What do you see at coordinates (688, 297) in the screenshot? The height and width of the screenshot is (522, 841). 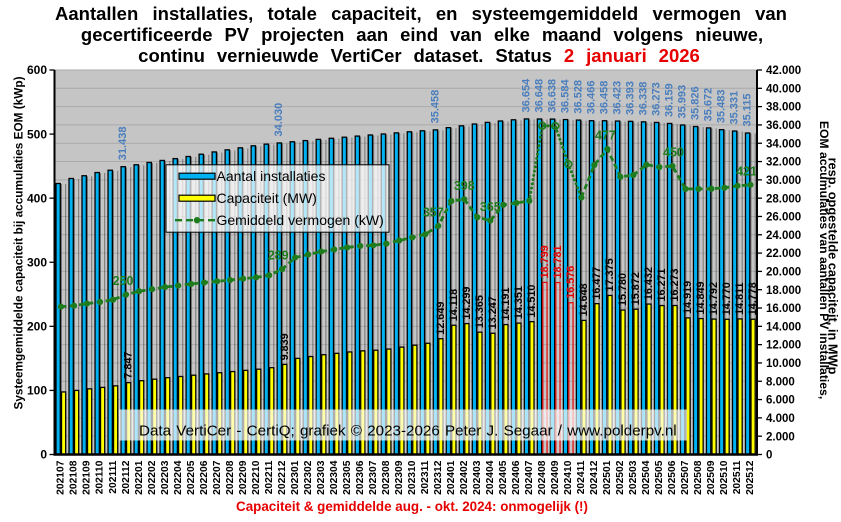 I see `svg-text: 14.919` at bounding box center [688, 297].